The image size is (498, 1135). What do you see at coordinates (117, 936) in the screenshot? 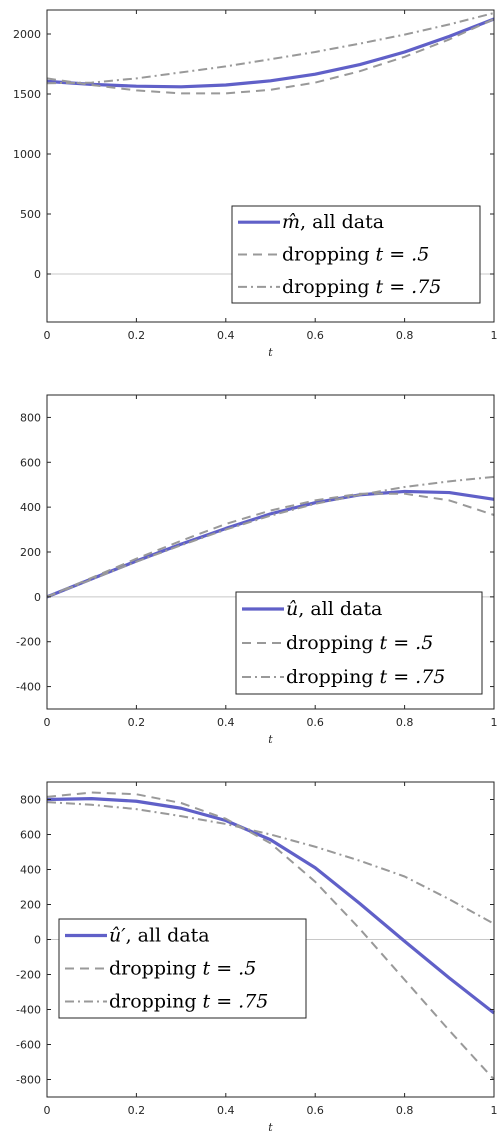
I see `legend-symbol: û′` at bounding box center [117, 936].